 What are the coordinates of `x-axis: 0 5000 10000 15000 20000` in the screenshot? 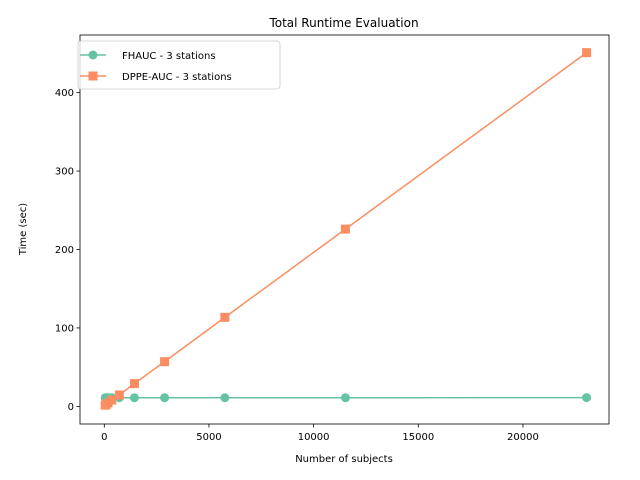 It's located at (320, 433).